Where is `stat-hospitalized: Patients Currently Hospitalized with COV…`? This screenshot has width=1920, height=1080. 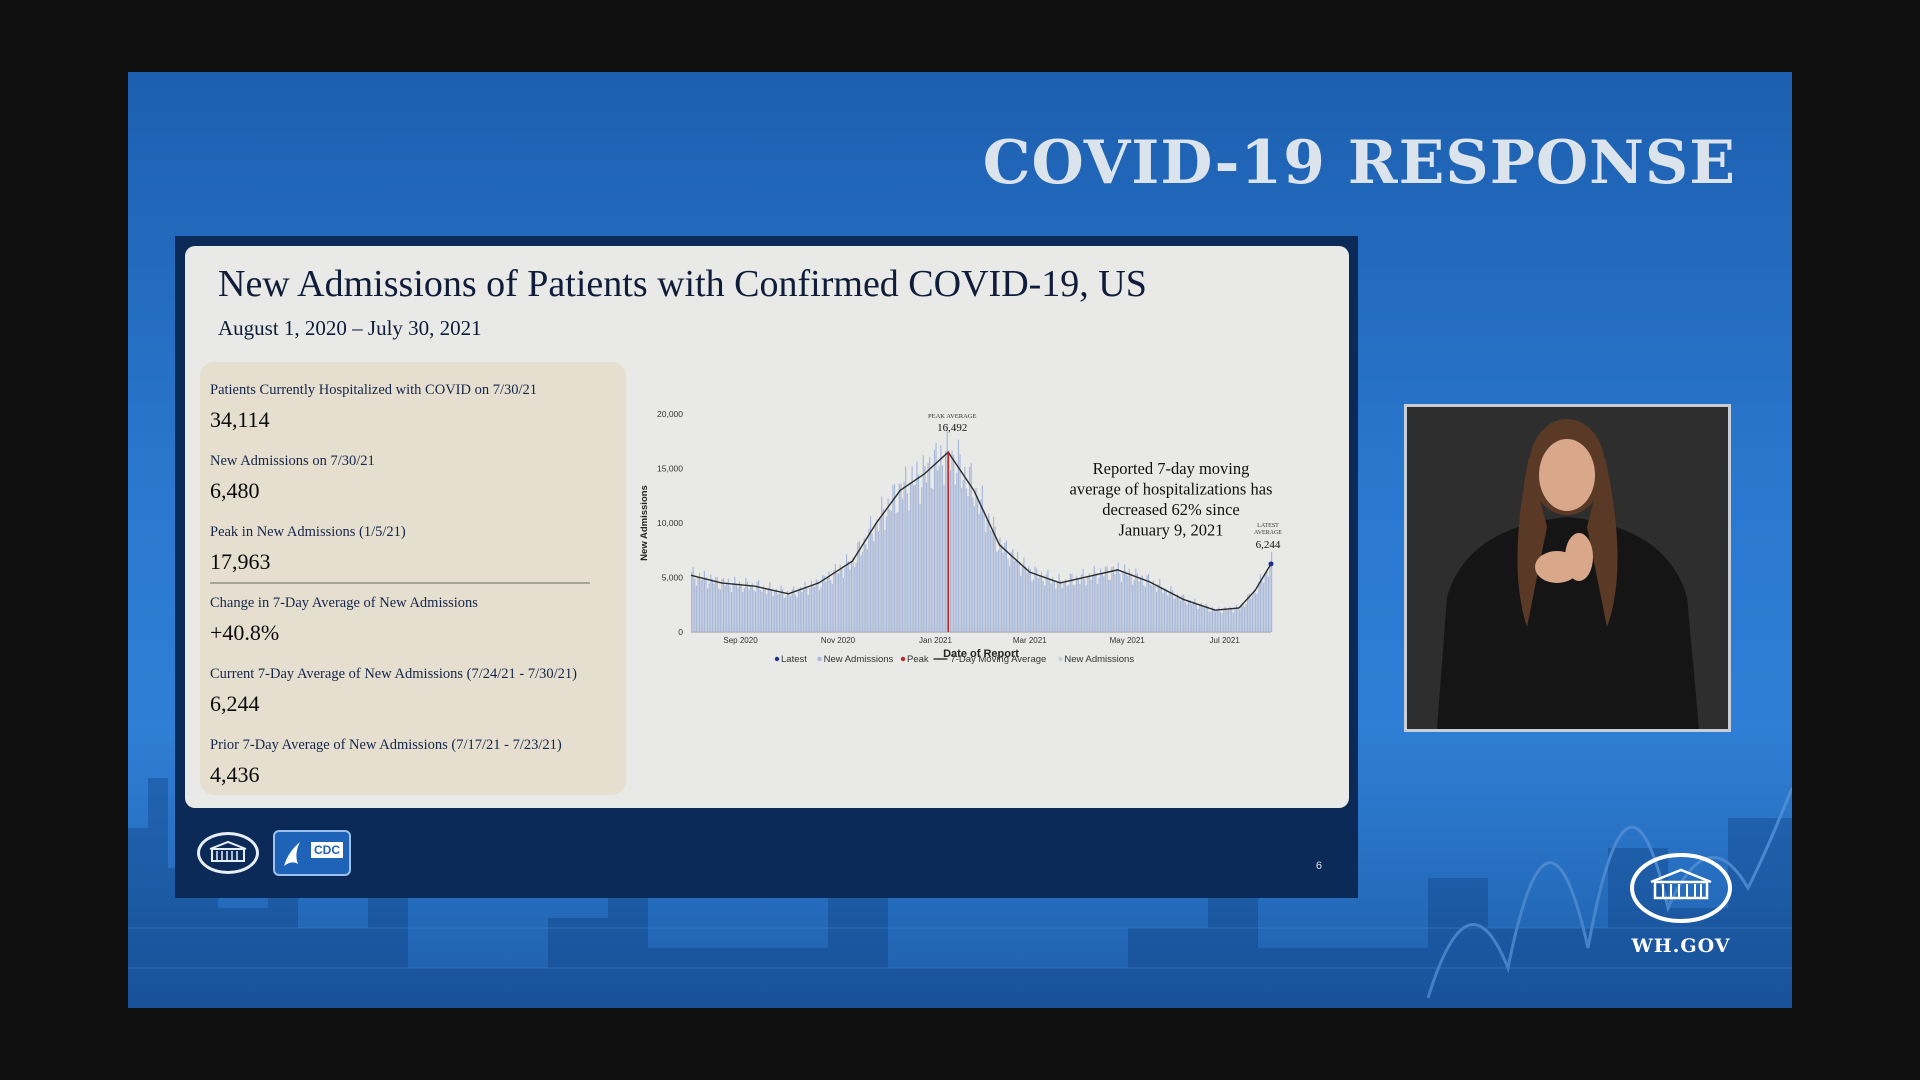
stat-hospitalized: Patients Currently Hospitalized with COV… is located at coordinates (373, 407).